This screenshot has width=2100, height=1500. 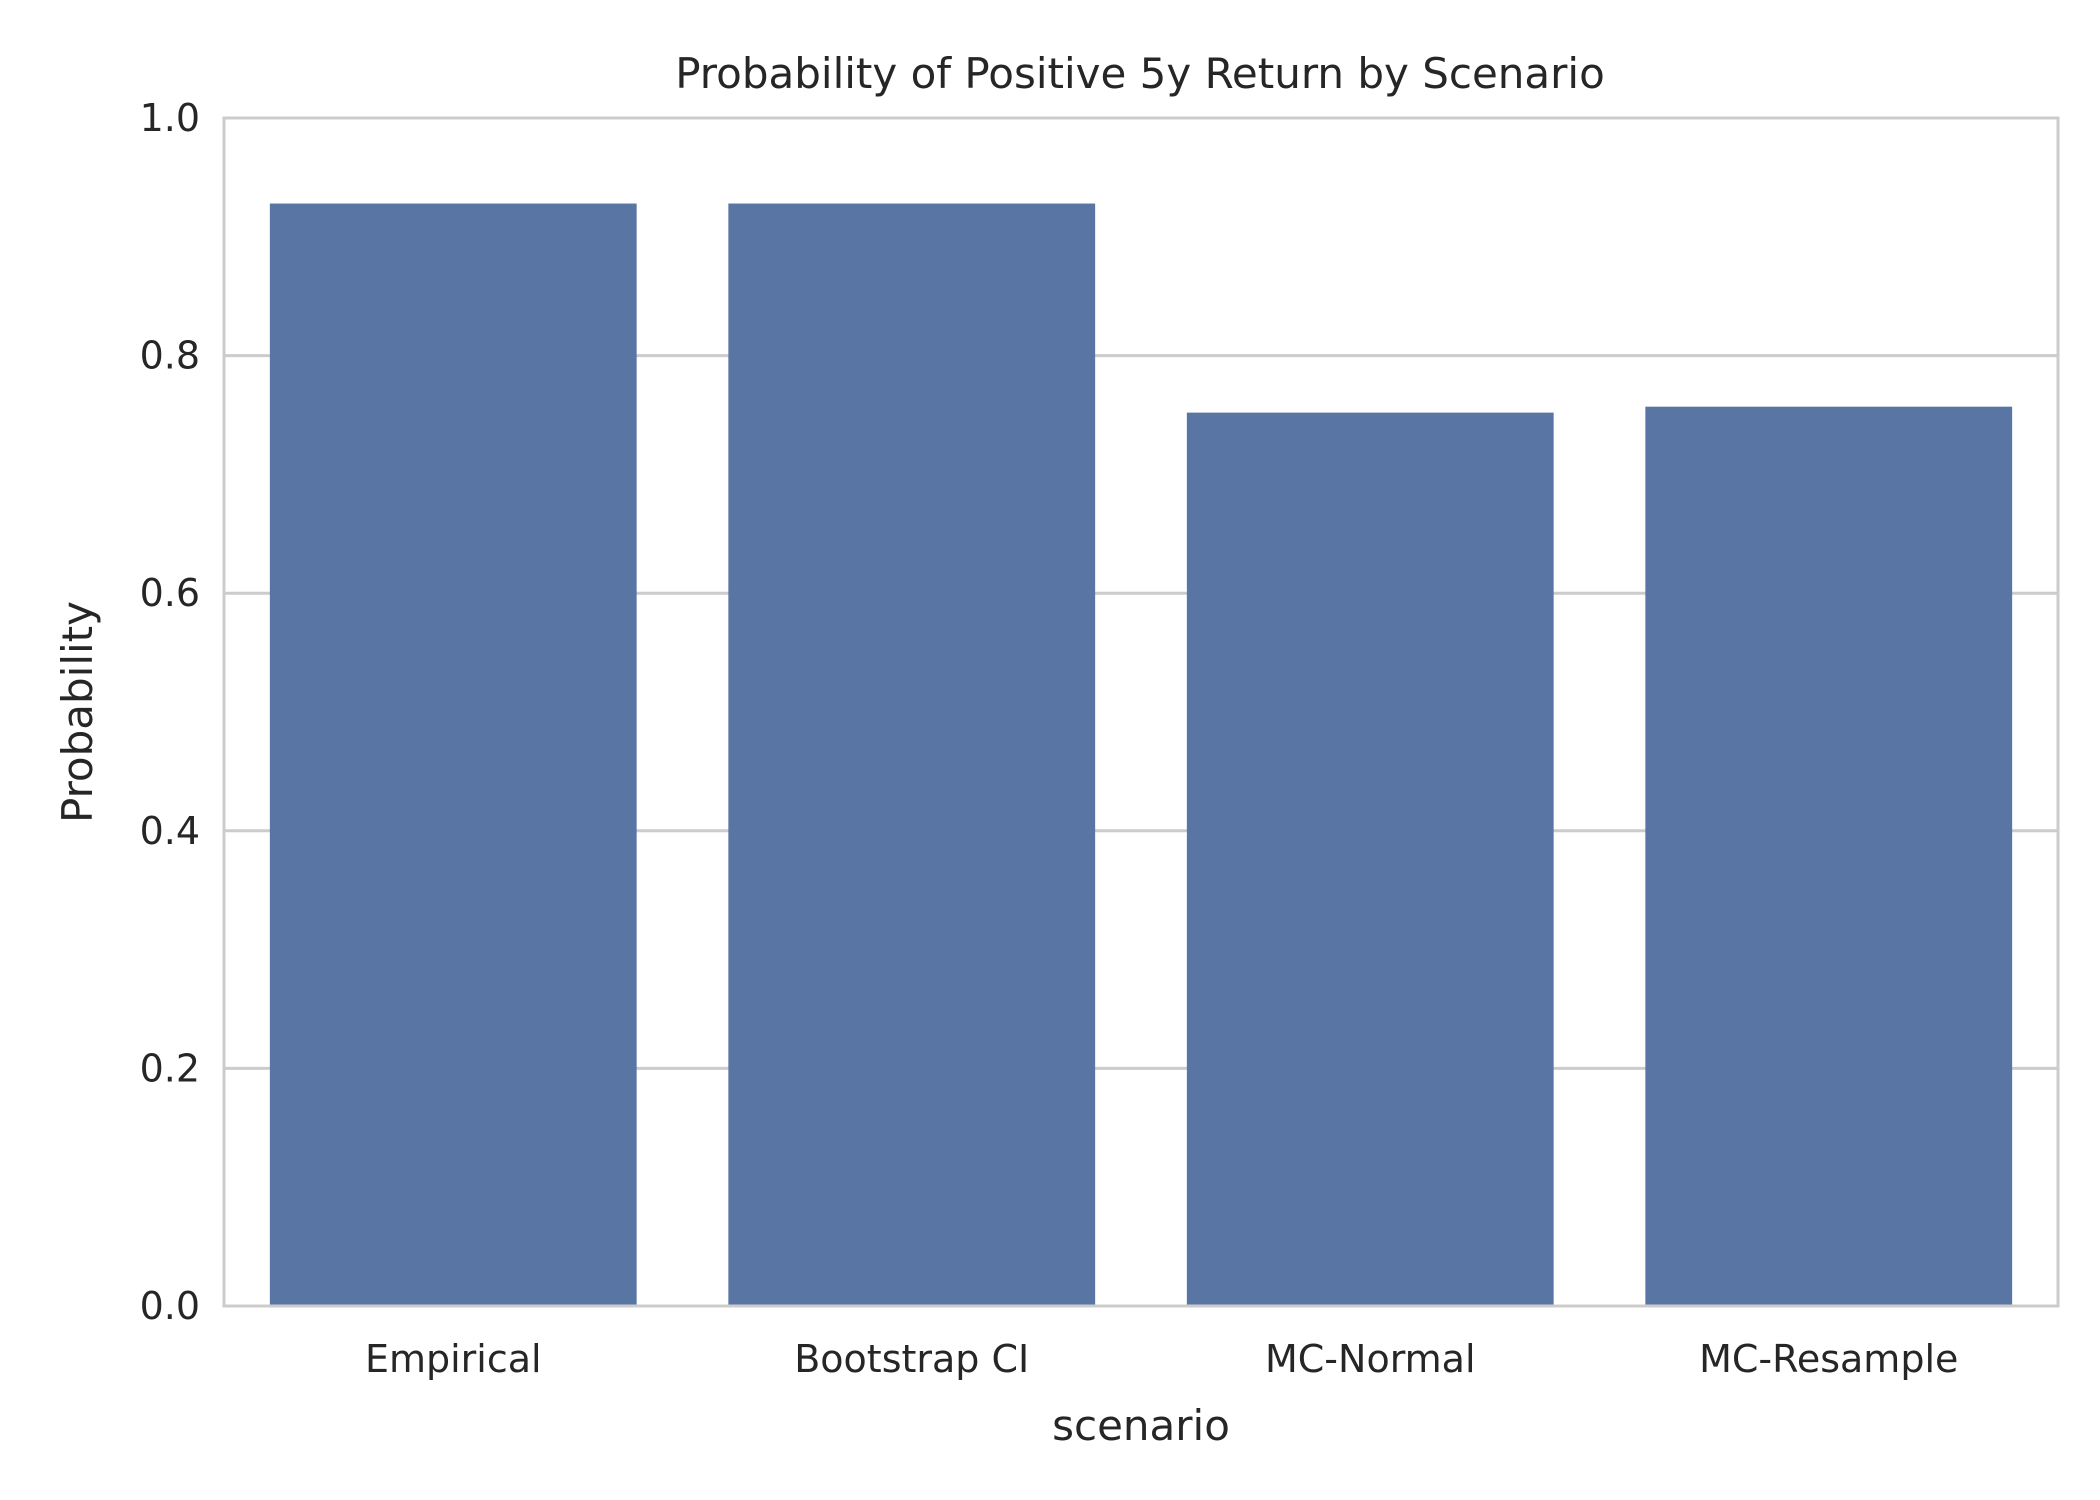 I want to click on y-axis-title: Probability, so click(x=77, y=712).